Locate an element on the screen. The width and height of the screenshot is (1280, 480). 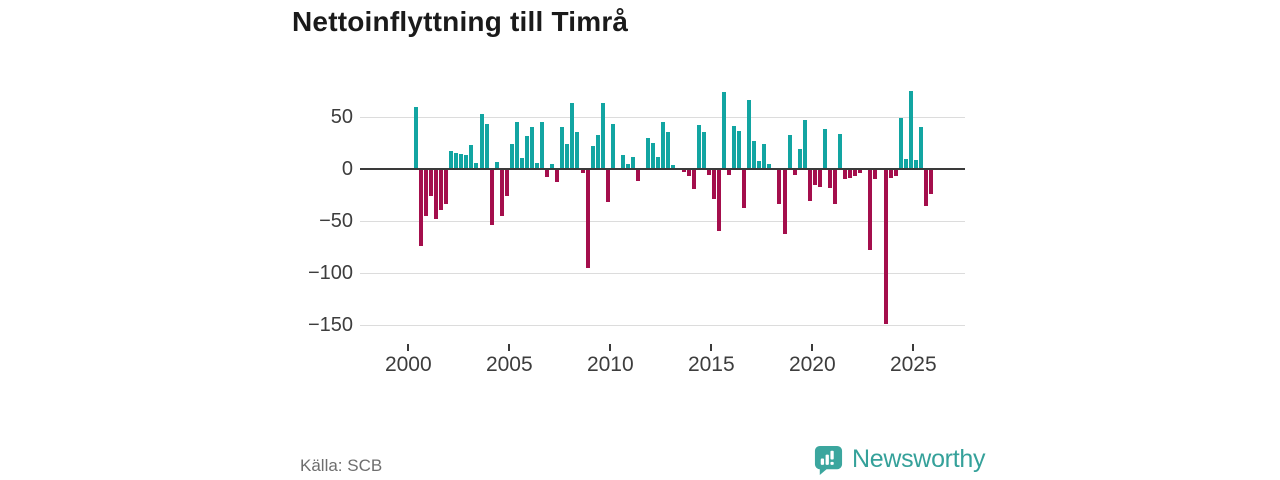
x-axis-label: 2015 is located at coordinates (711, 364).